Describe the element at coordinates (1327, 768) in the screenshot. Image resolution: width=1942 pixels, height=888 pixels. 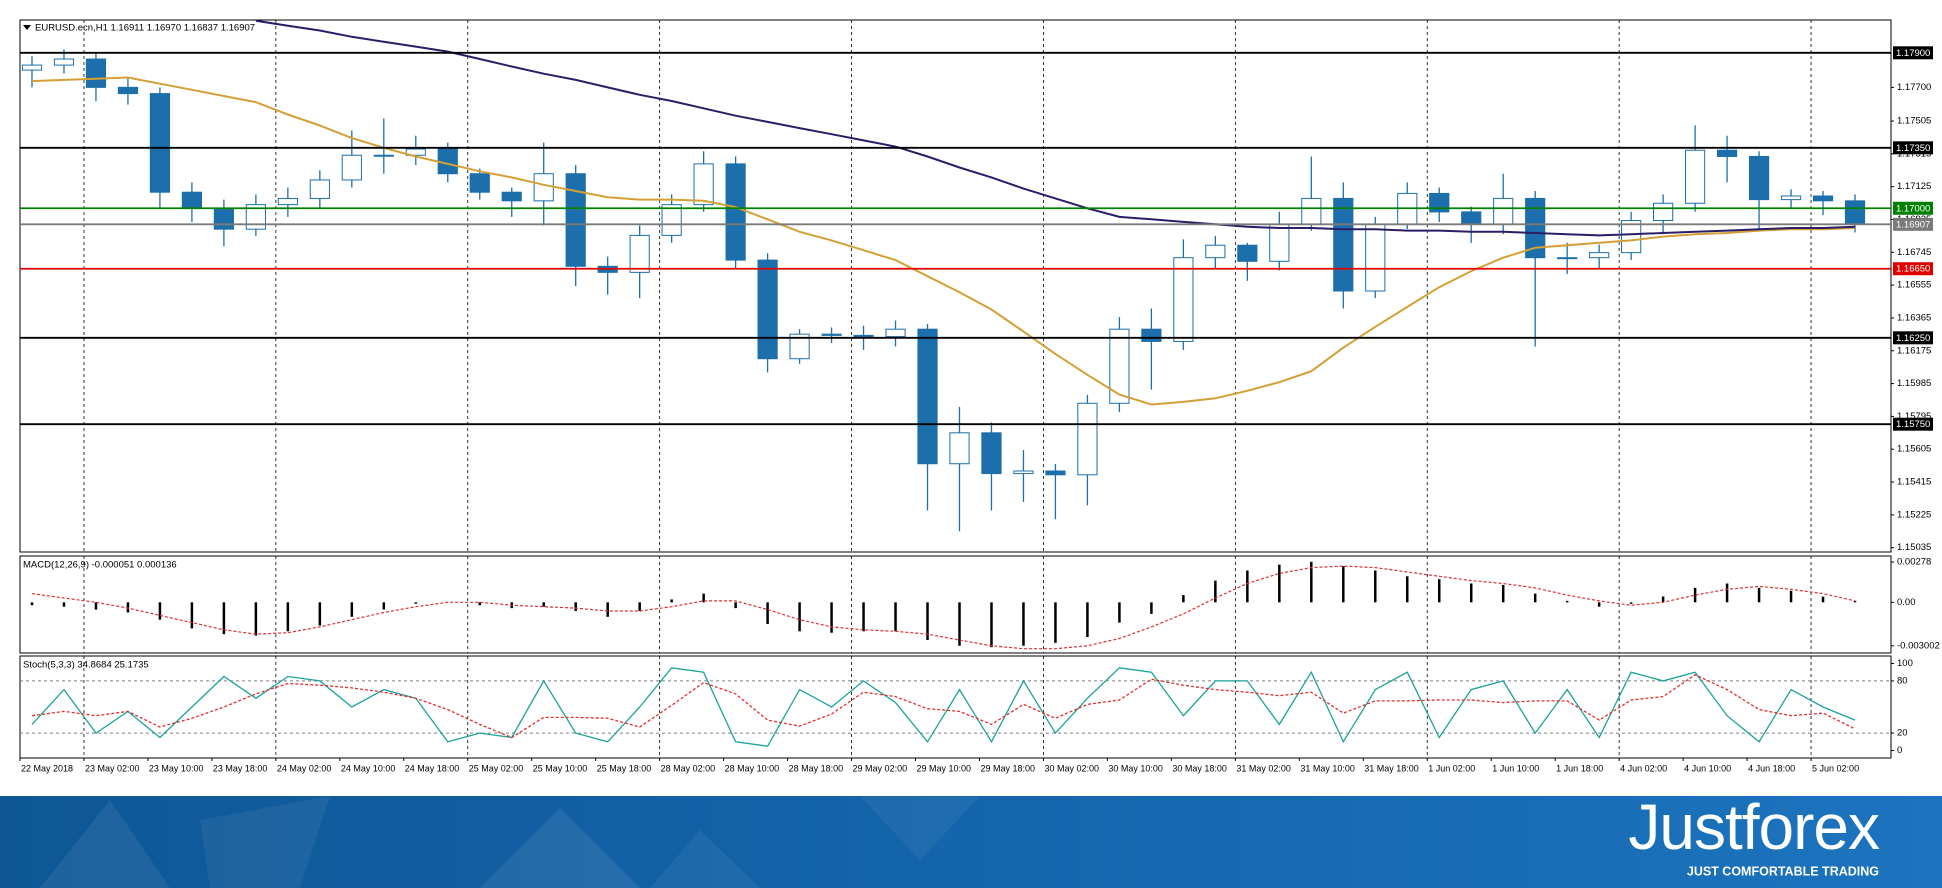
I see `x-tick-label: 31 May 10:00` at that location.